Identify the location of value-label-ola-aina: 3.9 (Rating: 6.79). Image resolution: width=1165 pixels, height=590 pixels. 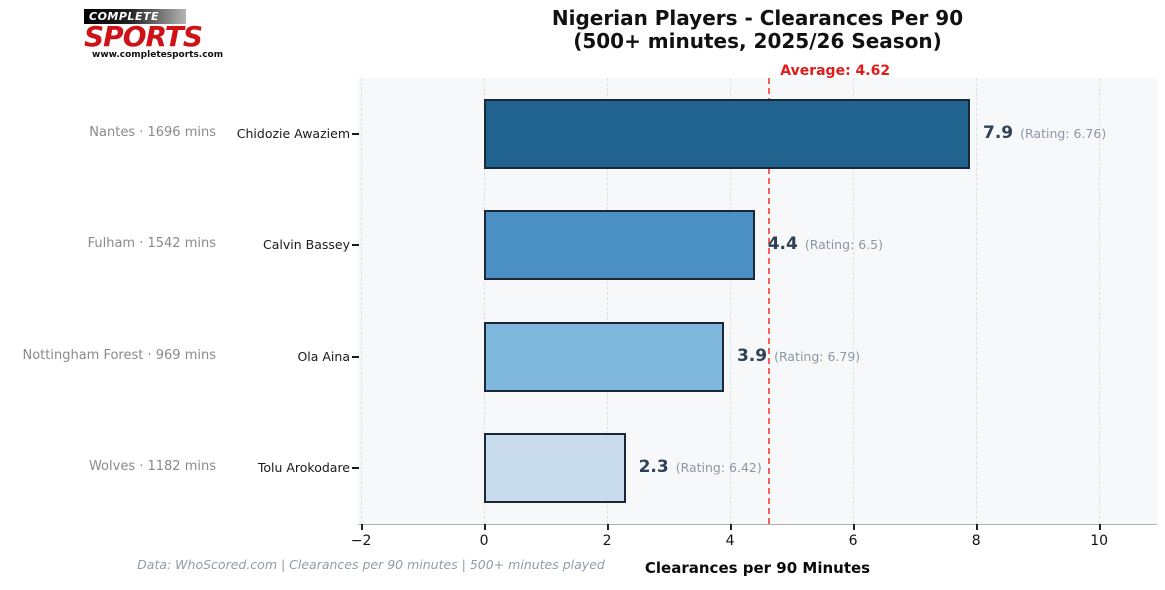
(798, 356).